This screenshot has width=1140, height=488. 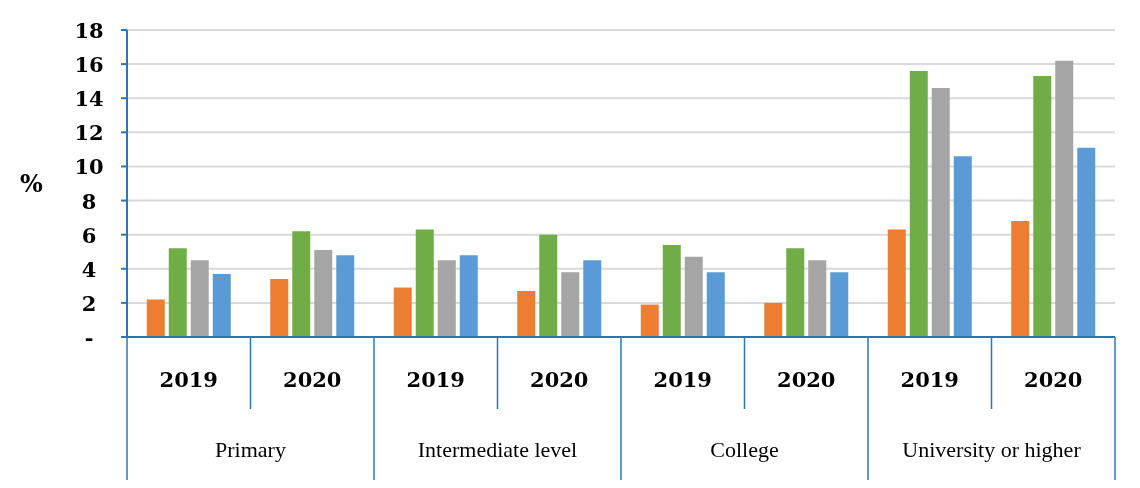 What do you see at coordinates (89, 337) in the screenshot?
I see `y-tick-label: -` at bounding box center [89, 337].